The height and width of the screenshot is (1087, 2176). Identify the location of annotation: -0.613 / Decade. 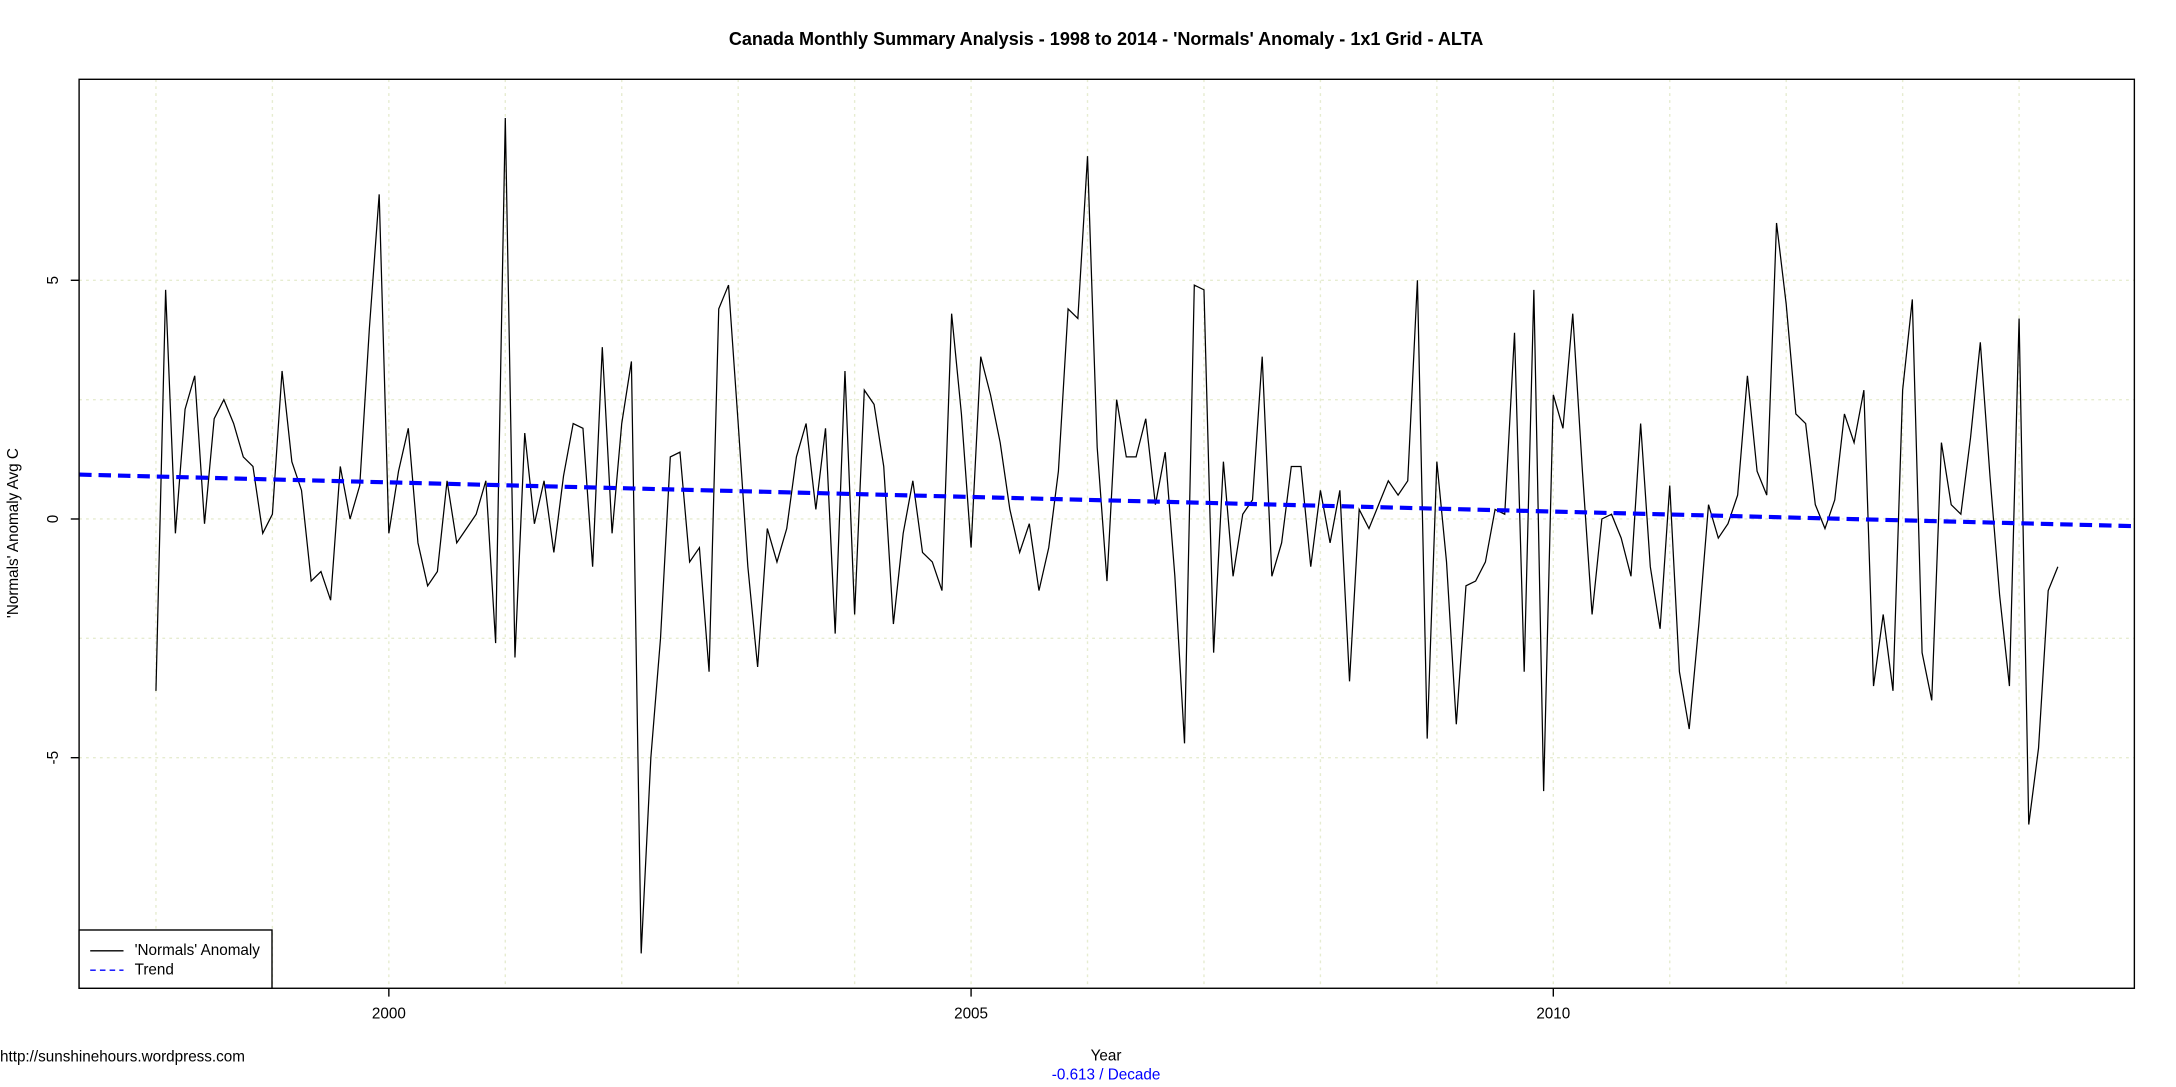
(1106, 1075).